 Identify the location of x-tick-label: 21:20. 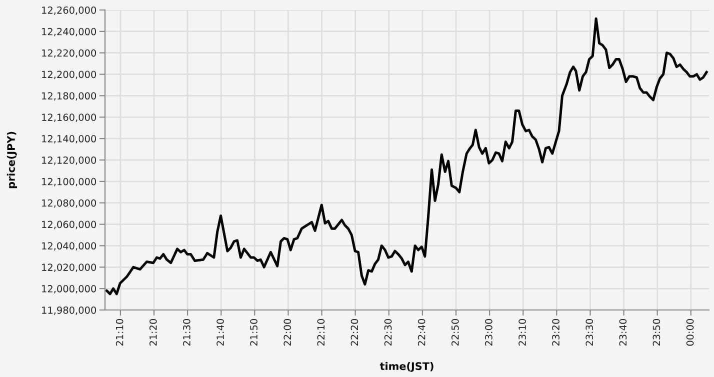
(153, 332).